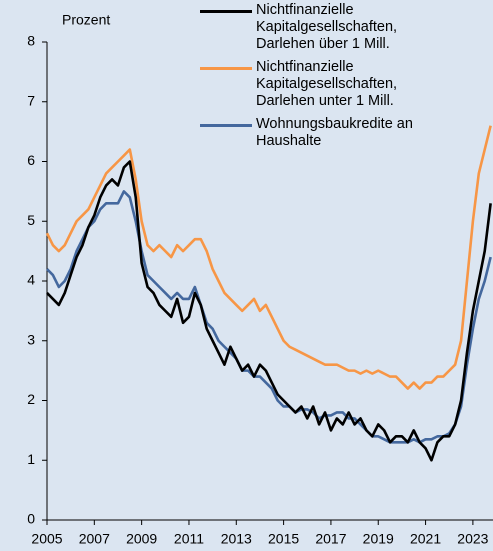 The width and height of the screenshot is (493, 551). What do you see at coordinates (31, 519) in the screenshot?
I see `y-tick-label: 0` at bounding box center [31, 519].